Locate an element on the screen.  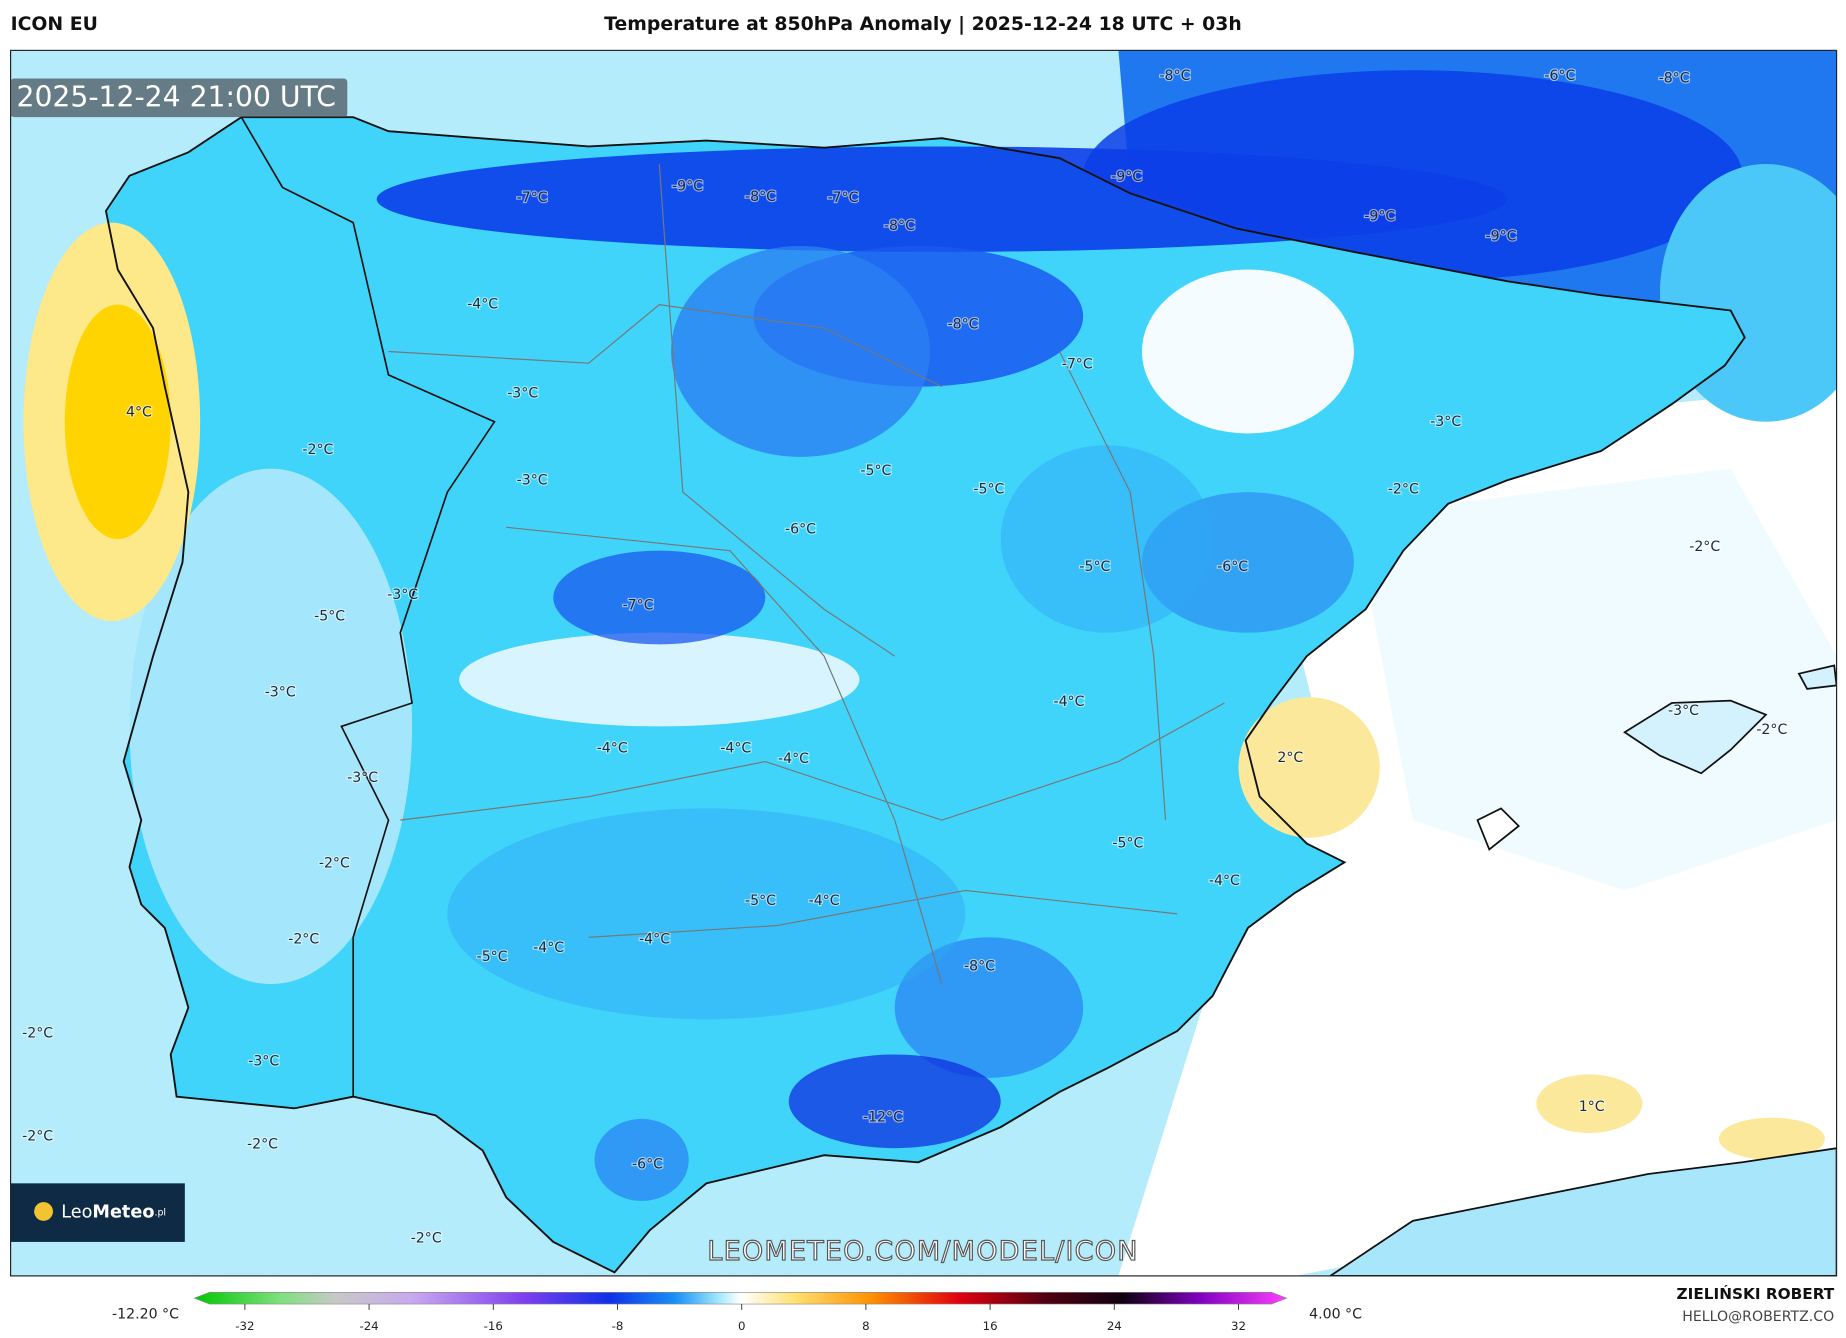
timestamp: 2025-12-24 21:00 UTC is located at coordinates (175, 96).